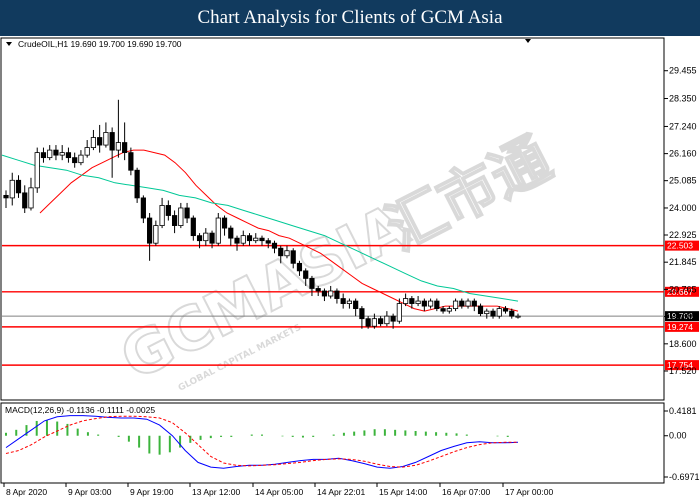  What do you see at coordinates (683, 208) in the screenshot?
I see `y-tick-label: 24.000` at bounding box center [683, 208].